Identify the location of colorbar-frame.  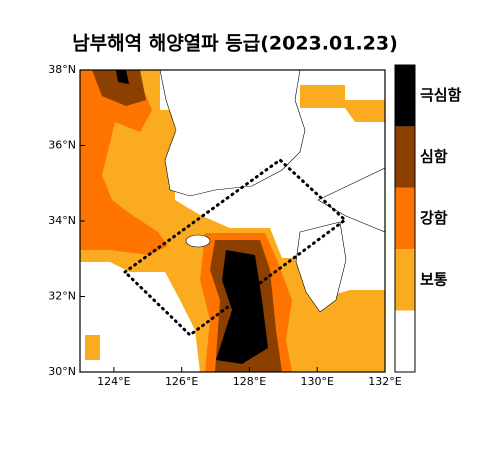
(405, 218).